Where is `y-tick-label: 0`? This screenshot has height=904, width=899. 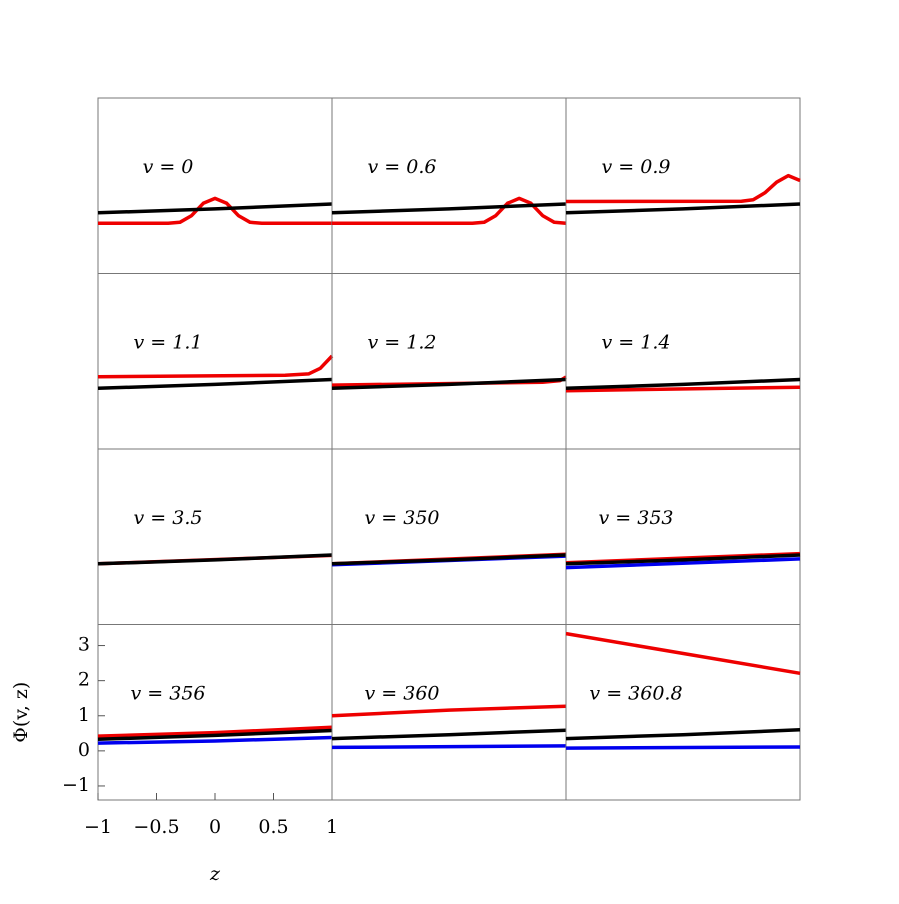
y-tick-label: 0 is located at coordinates (84, 750).